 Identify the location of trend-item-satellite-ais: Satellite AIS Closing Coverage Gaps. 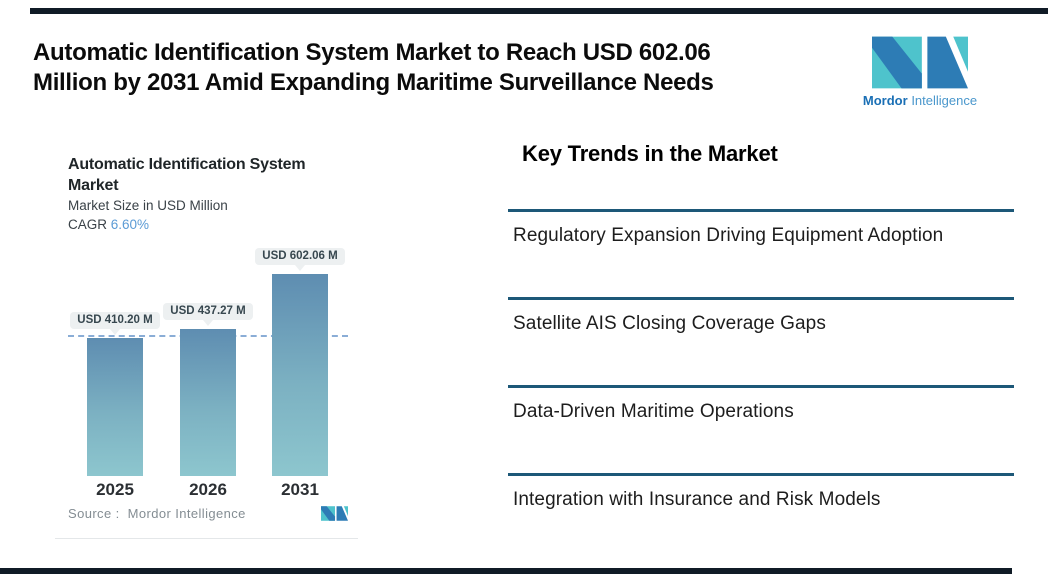
(761, 341).